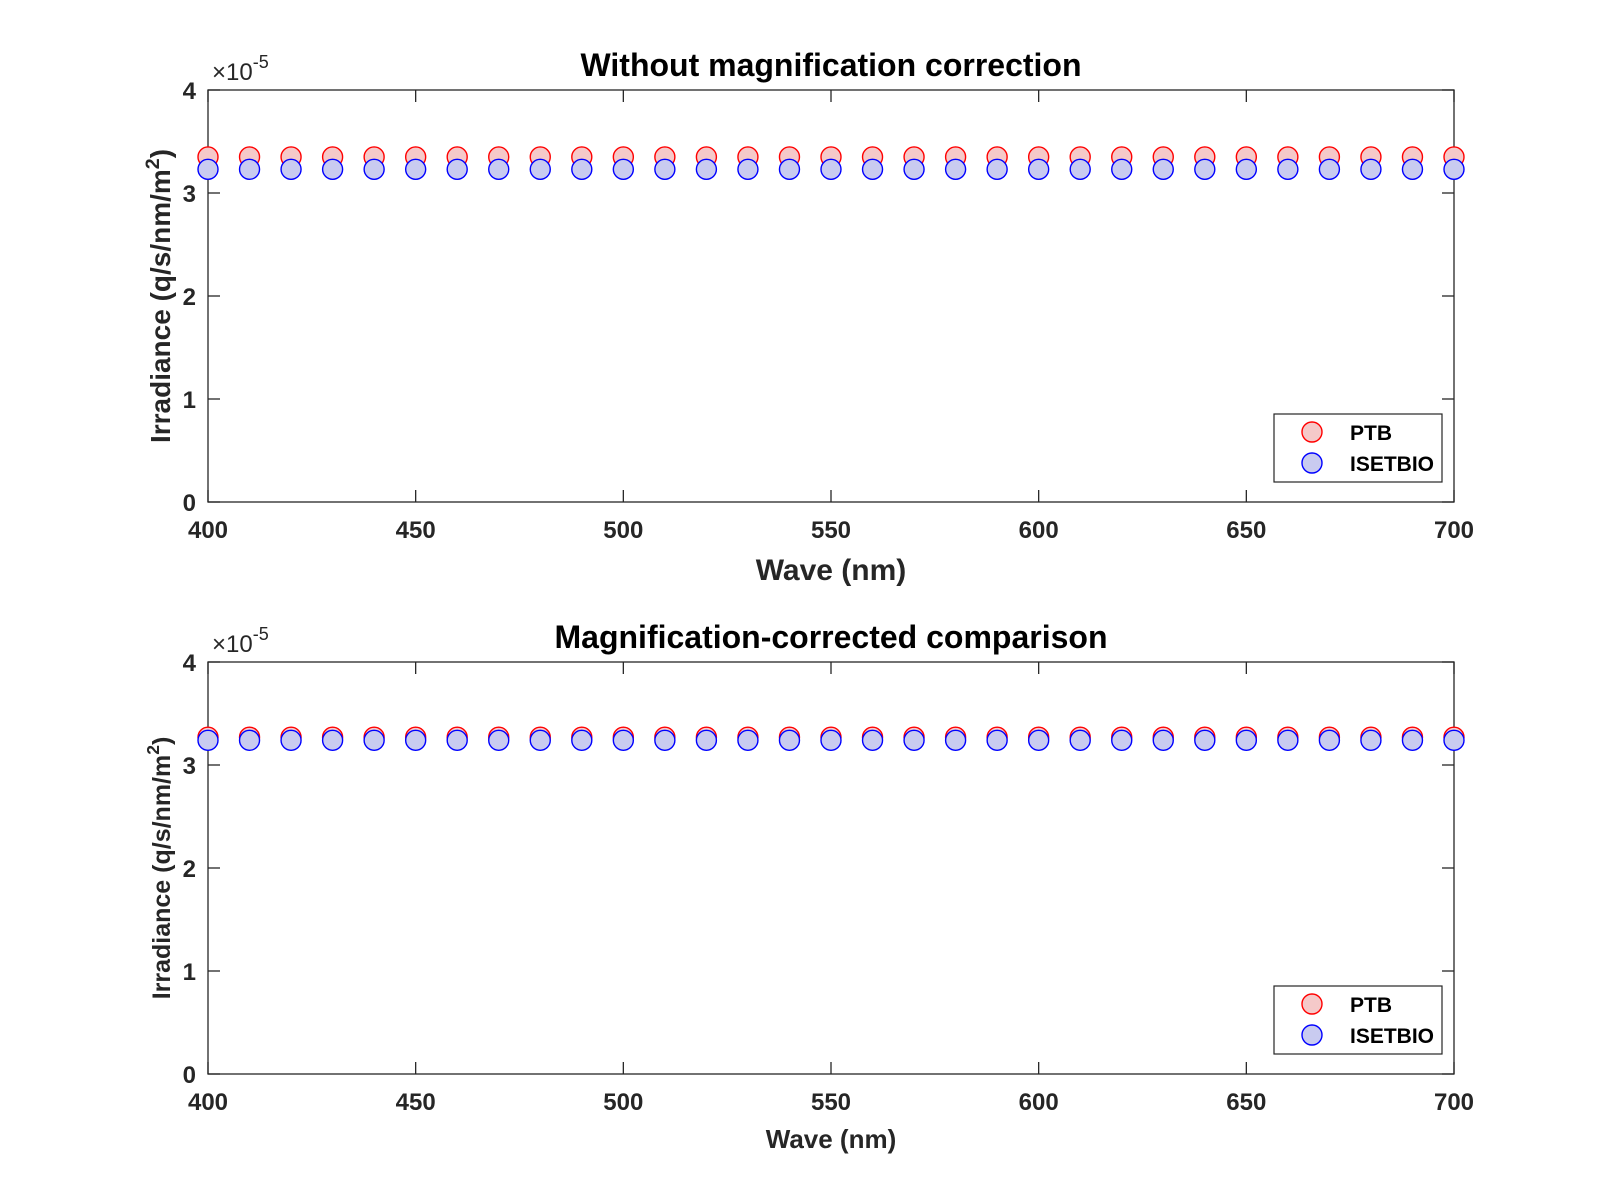 The width and height of the screenshot is (1600, 1200). I want to click on y-tick-label: 2, so click(189, 869).